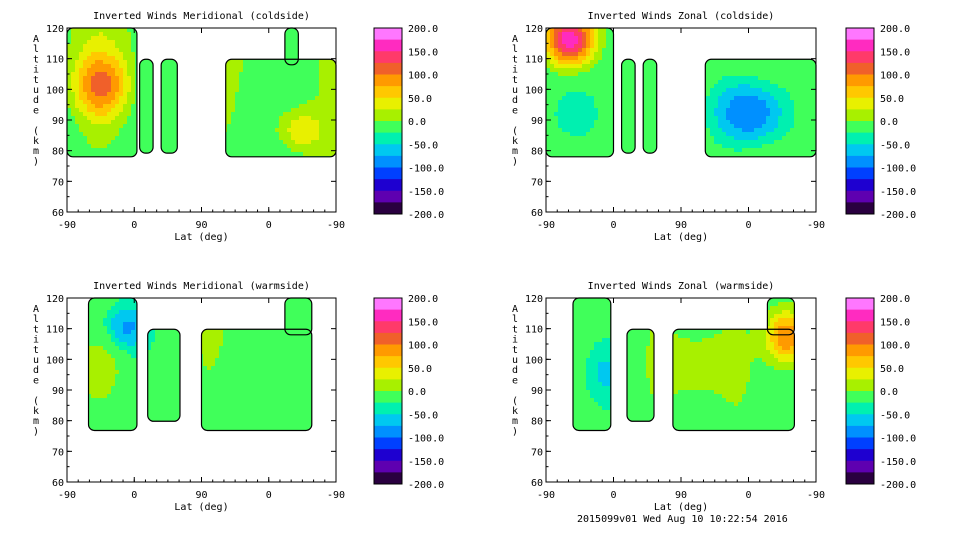 The image size is (960, 540). I want to click on svg-text: e, so click(36, 110).